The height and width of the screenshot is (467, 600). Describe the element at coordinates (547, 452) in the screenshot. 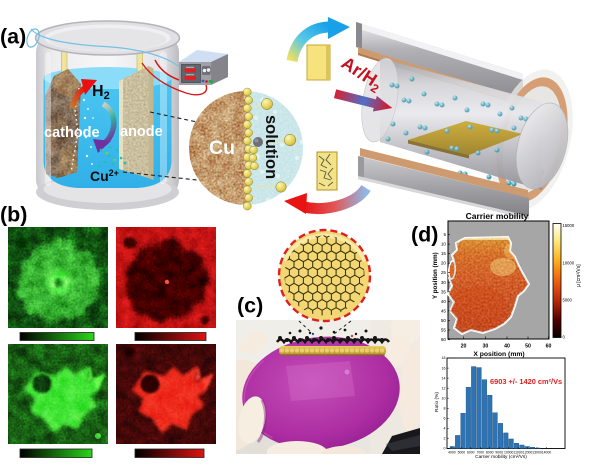

I see `svg-text: 14000` at that location.